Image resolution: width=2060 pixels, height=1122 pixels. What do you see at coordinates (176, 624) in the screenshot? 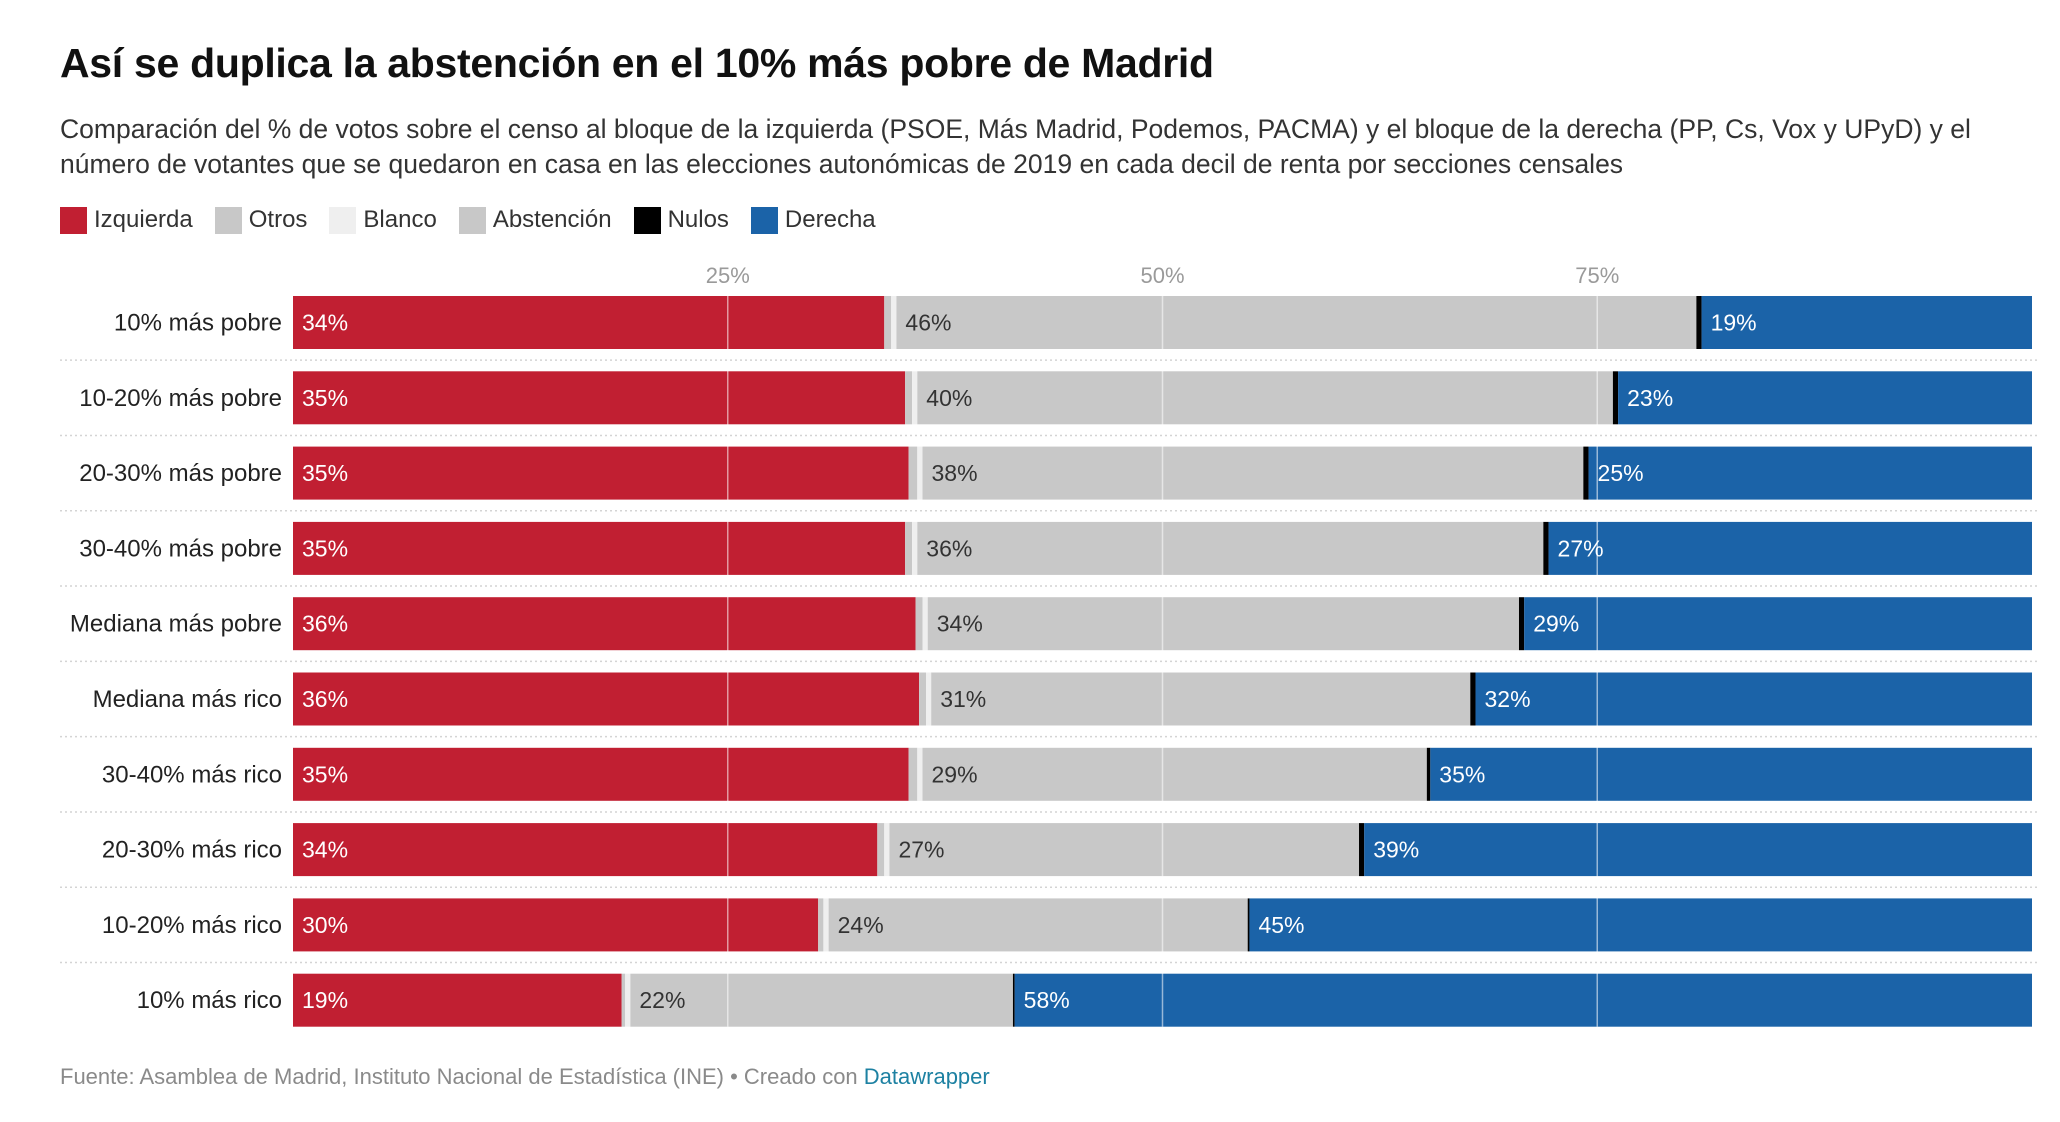
I see `category-label: Mediana más pobre` at bounding box center [176, 624].